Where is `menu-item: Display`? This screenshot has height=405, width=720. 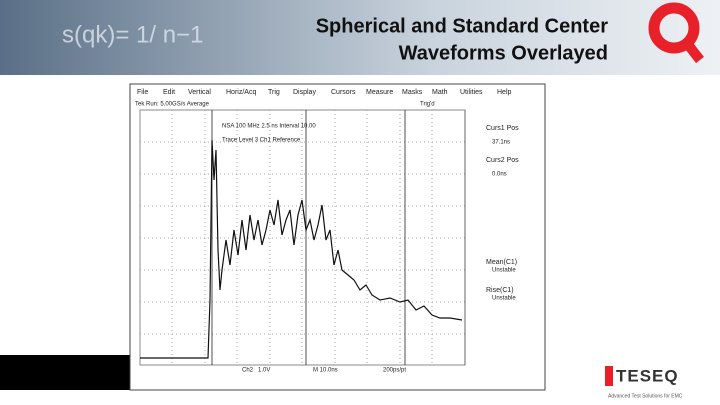
menu-item: Display is located at coordinates (304, 92).